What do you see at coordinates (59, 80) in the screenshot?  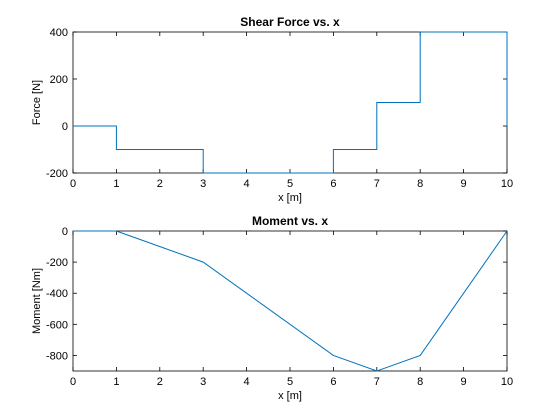 I see `y-tick-label: 200` at bounding box center [59, 80].